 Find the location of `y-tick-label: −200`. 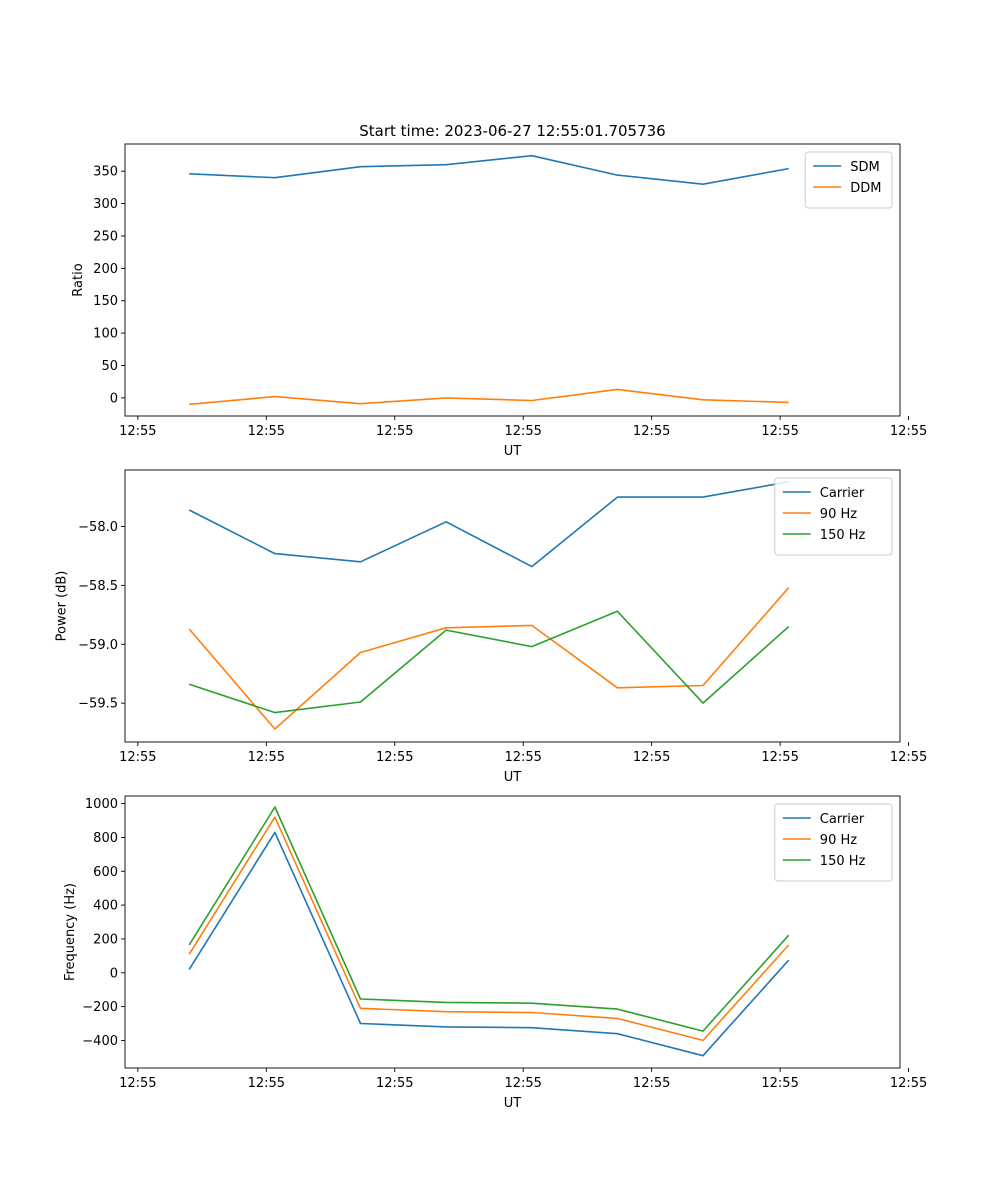

y-tick-label: −200 is located at coordinates (100, 1007).